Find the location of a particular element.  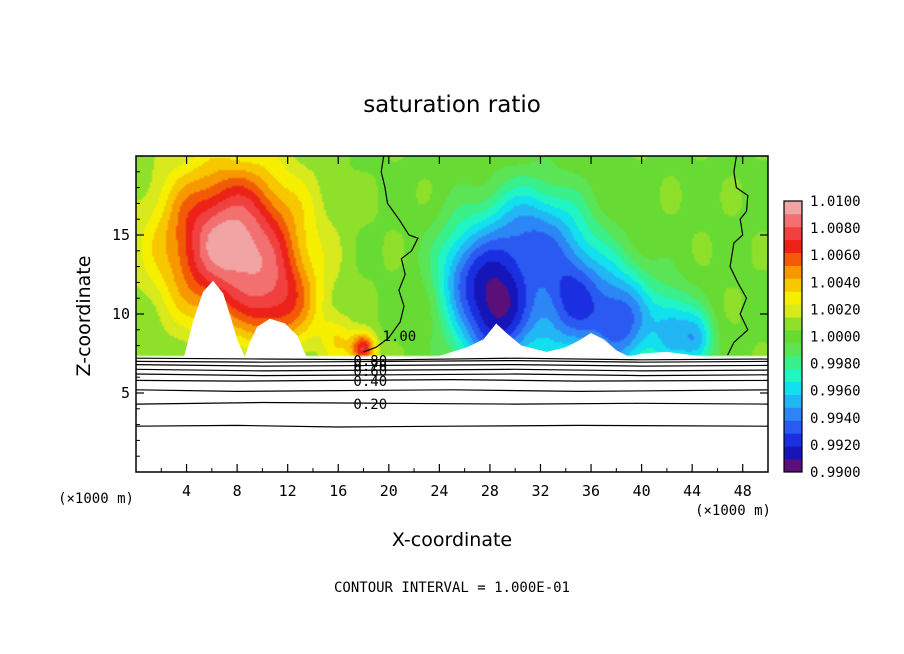

colorbar-label: 1.0040 is located at coordinates (835, 283).